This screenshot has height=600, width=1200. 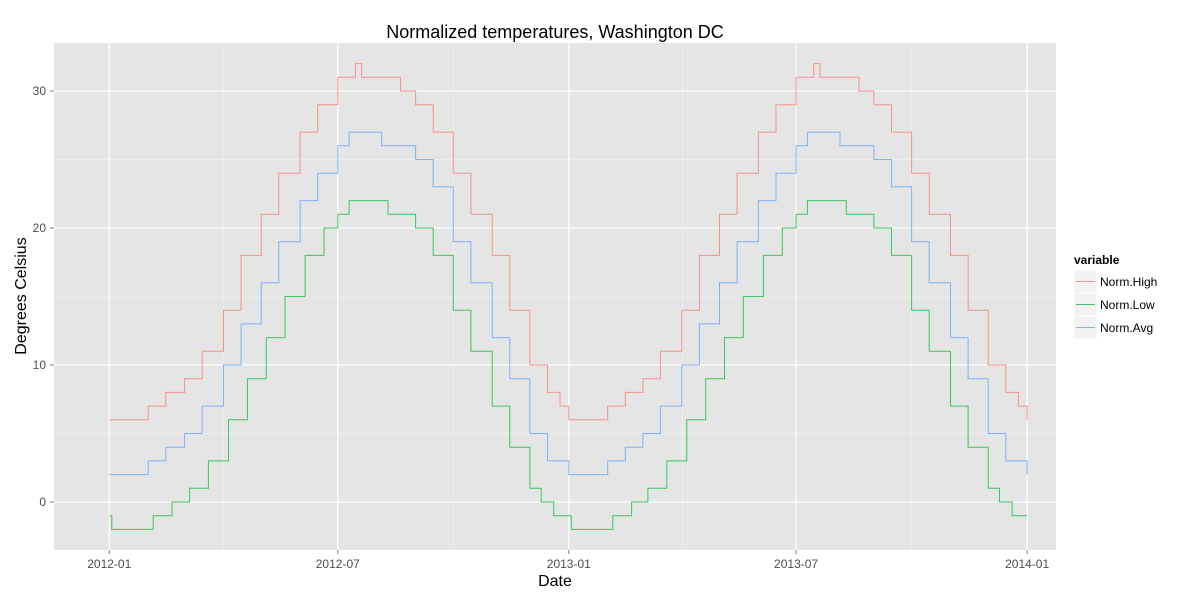 I want to click on legend-label-norm-low: Norm.Low, so click(x=1127, y=305).